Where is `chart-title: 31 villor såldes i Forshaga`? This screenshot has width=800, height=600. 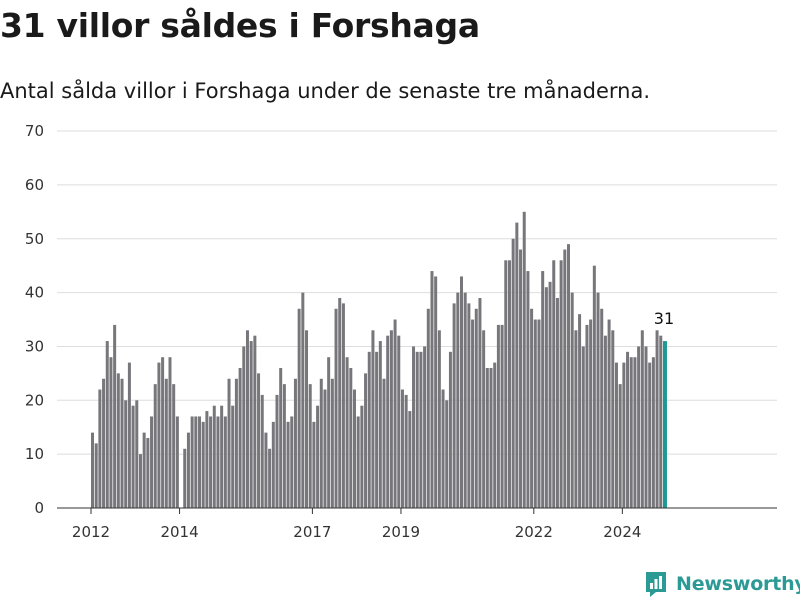 chart-title: 31 villor såldes i Forshaga is located at coordinates (240, 25).